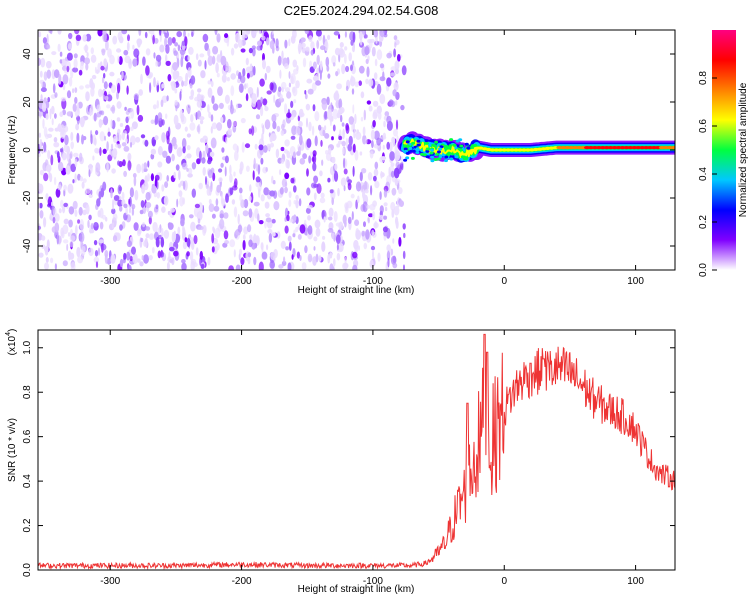  Describe the element at coordinates (242, 581) in the screenshot. I see `snr-x-tick-label: -200` at that location.